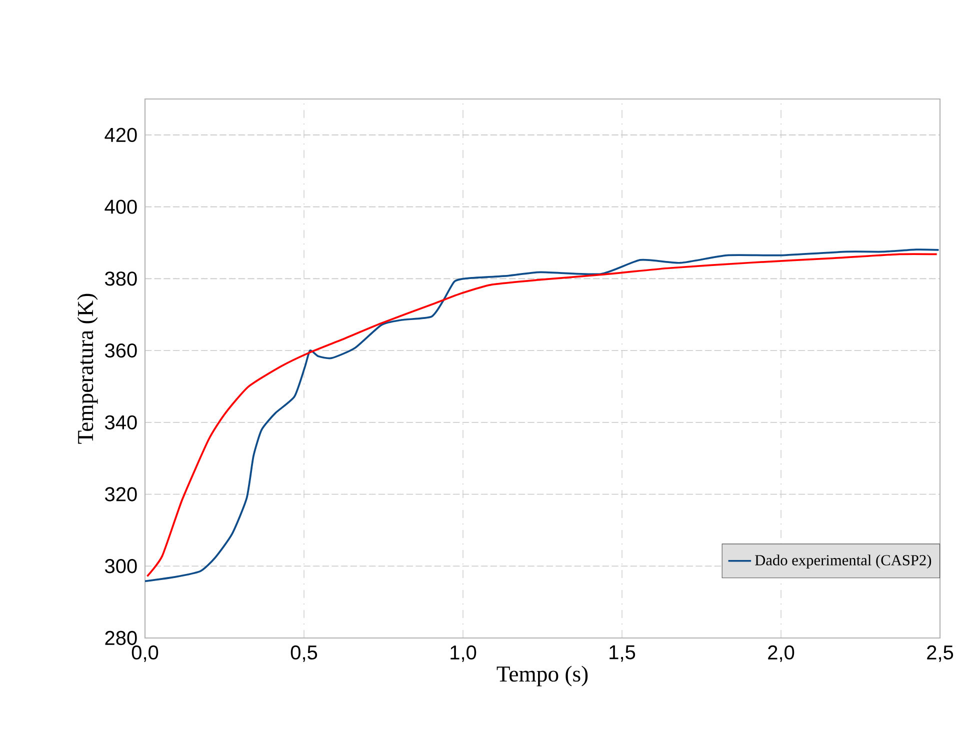  What do you see at coordinates (781, 653) in the screenshot?
I see `x-tick-label: 2,0` at bounding box center [781, 653].